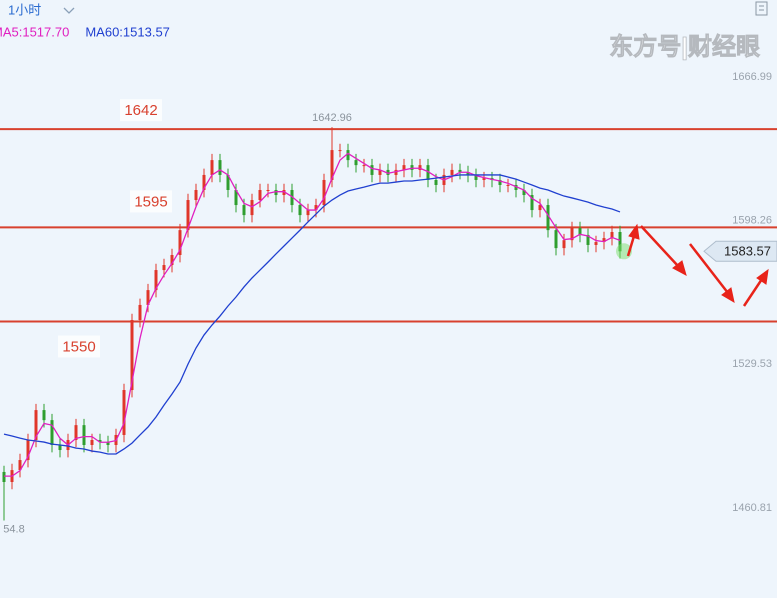  Describe the element at coordinates (24, 9) in the screenshot. I see `period-selector: 1小时` at that location.